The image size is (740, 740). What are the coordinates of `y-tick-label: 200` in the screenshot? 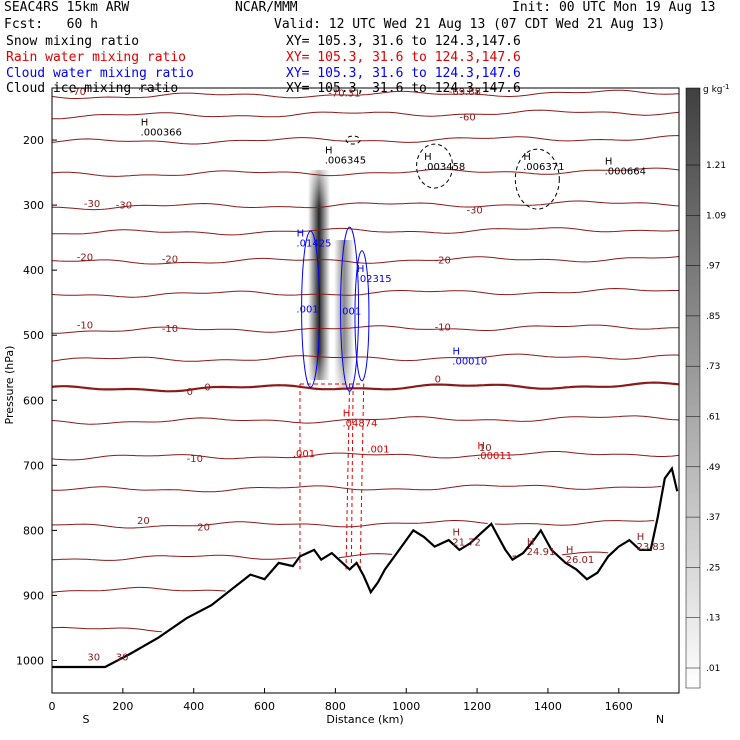 It's located at (33, 140).